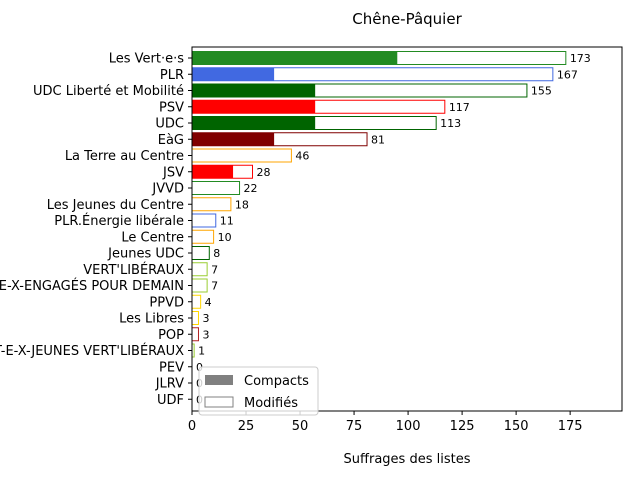 This screenshot has height=480, width=640. What do you see at coordinates (385, 422) in the screenshot?
I see `x-axis: 0 25 50 75 100 125 150 175` at bounding box center [385, 422].